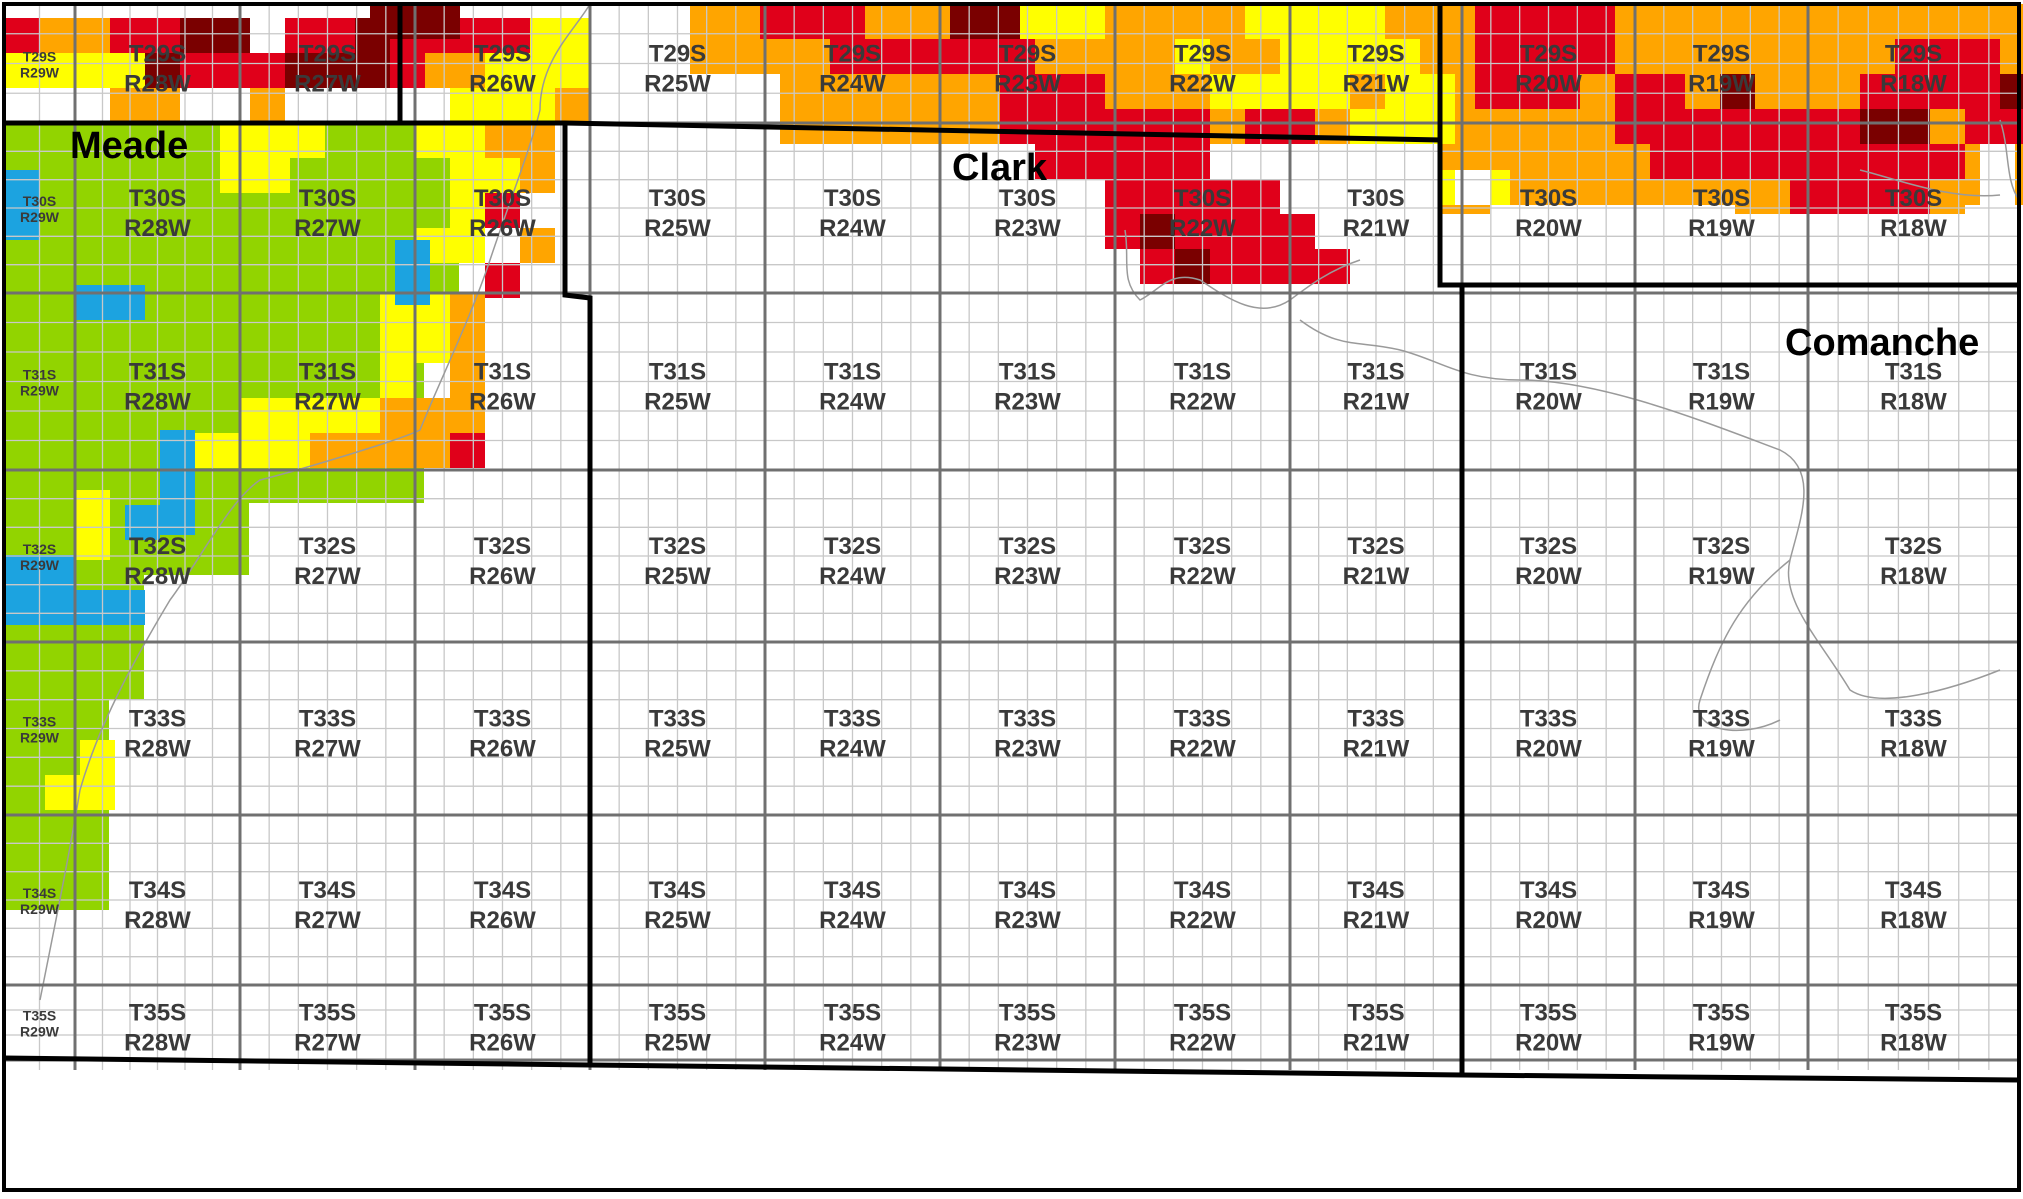  What do you see at coordinates (327, 402) in the screenshot?
I see `range-label: R27W` at bounding box center [327, 402].